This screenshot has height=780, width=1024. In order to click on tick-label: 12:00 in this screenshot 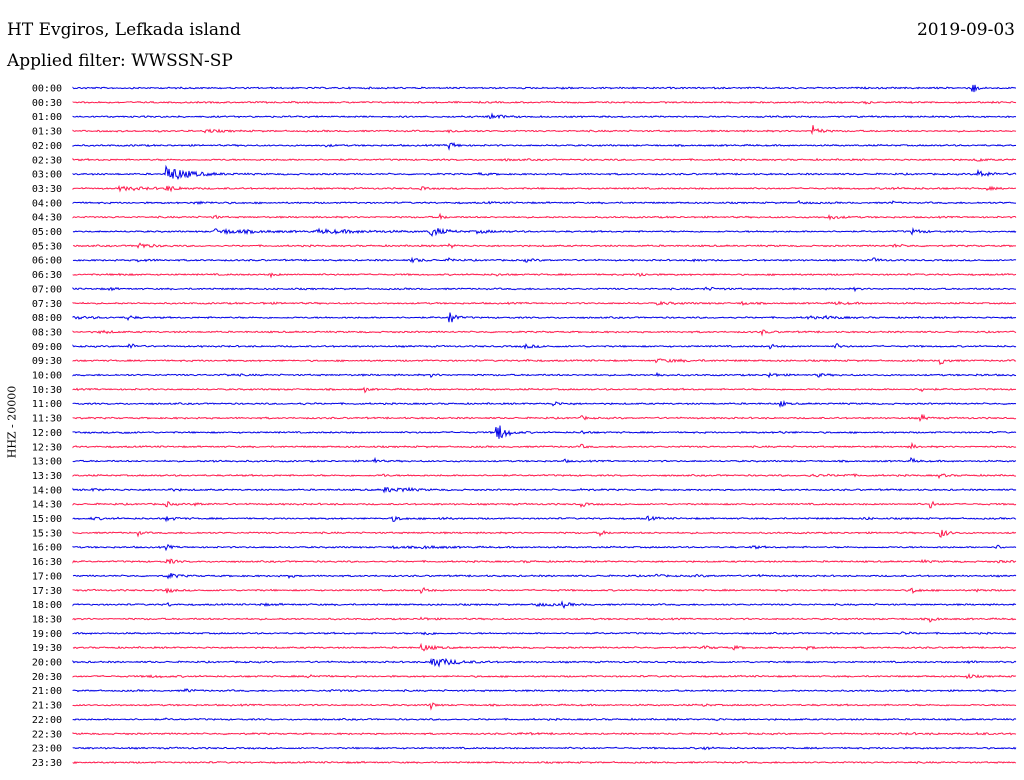, I will do `click(47, 433)`.